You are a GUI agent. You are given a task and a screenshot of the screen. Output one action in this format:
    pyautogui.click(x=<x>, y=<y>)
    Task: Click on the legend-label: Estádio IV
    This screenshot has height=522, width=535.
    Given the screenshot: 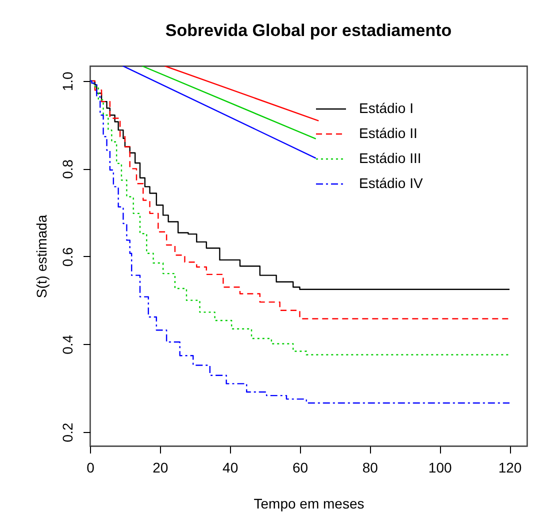 What is the action you would take?
    pyautogui.click(x=391, y=183)
    